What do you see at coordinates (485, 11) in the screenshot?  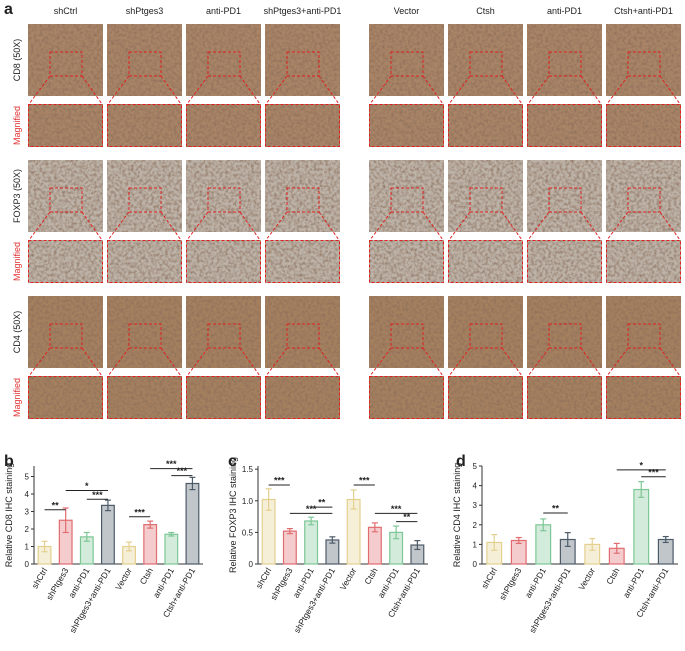 I see `column-header: Ctsh` at bounding box center [485, 11].